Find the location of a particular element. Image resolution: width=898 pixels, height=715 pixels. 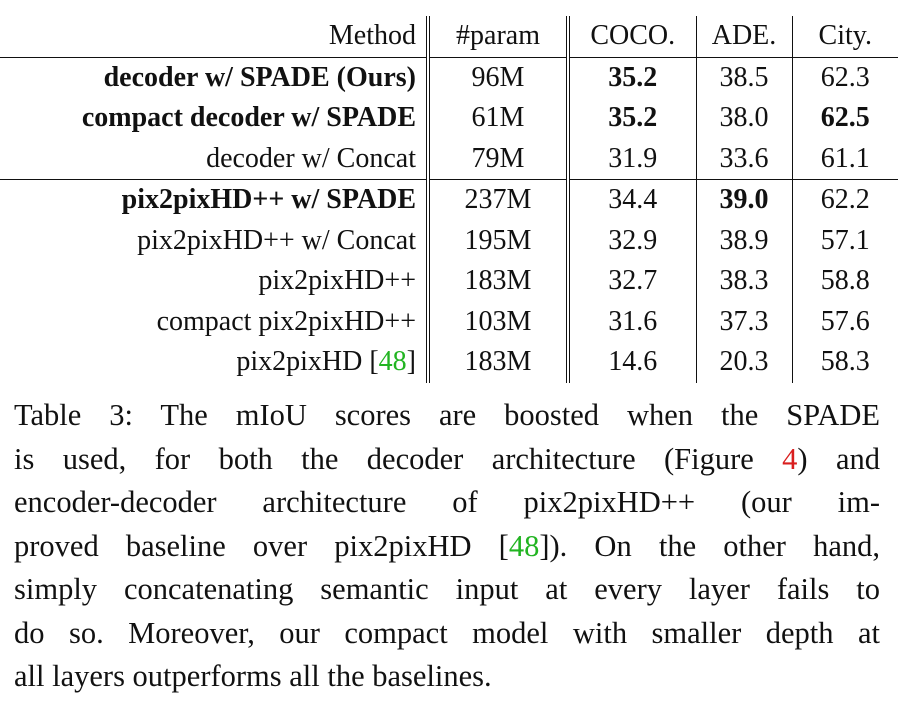

row-method: pix2pixHD++ w/ SPADE is located at coordinates (215, 200).